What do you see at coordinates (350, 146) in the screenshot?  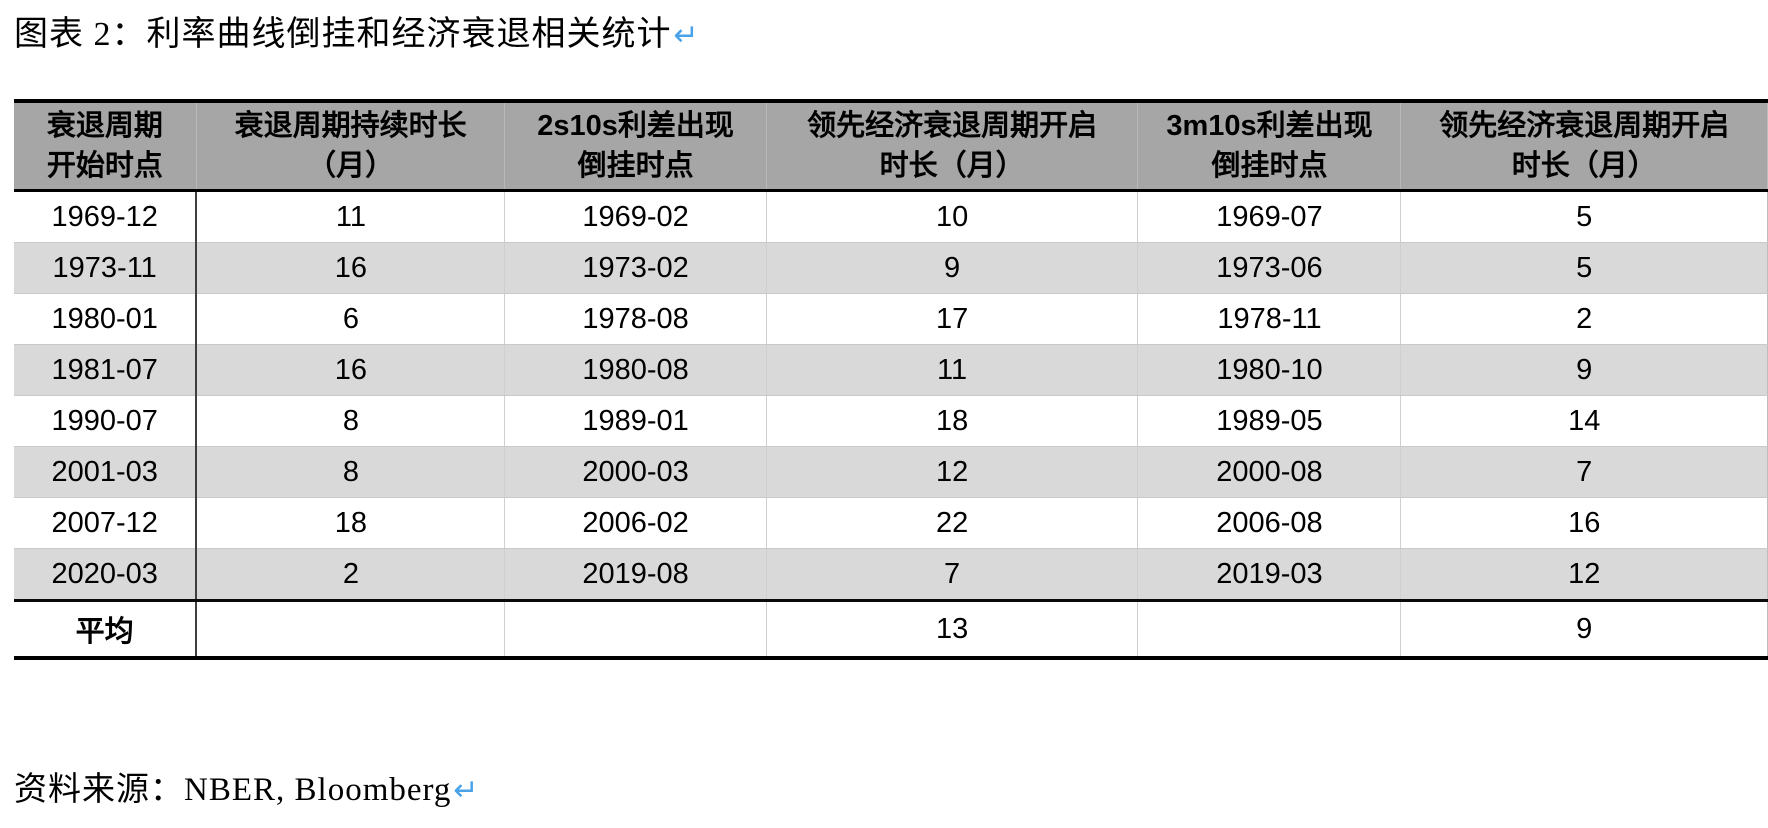 I see `column-header: 衰退周期持续时长 （月）` at bounding box center [350, 146].